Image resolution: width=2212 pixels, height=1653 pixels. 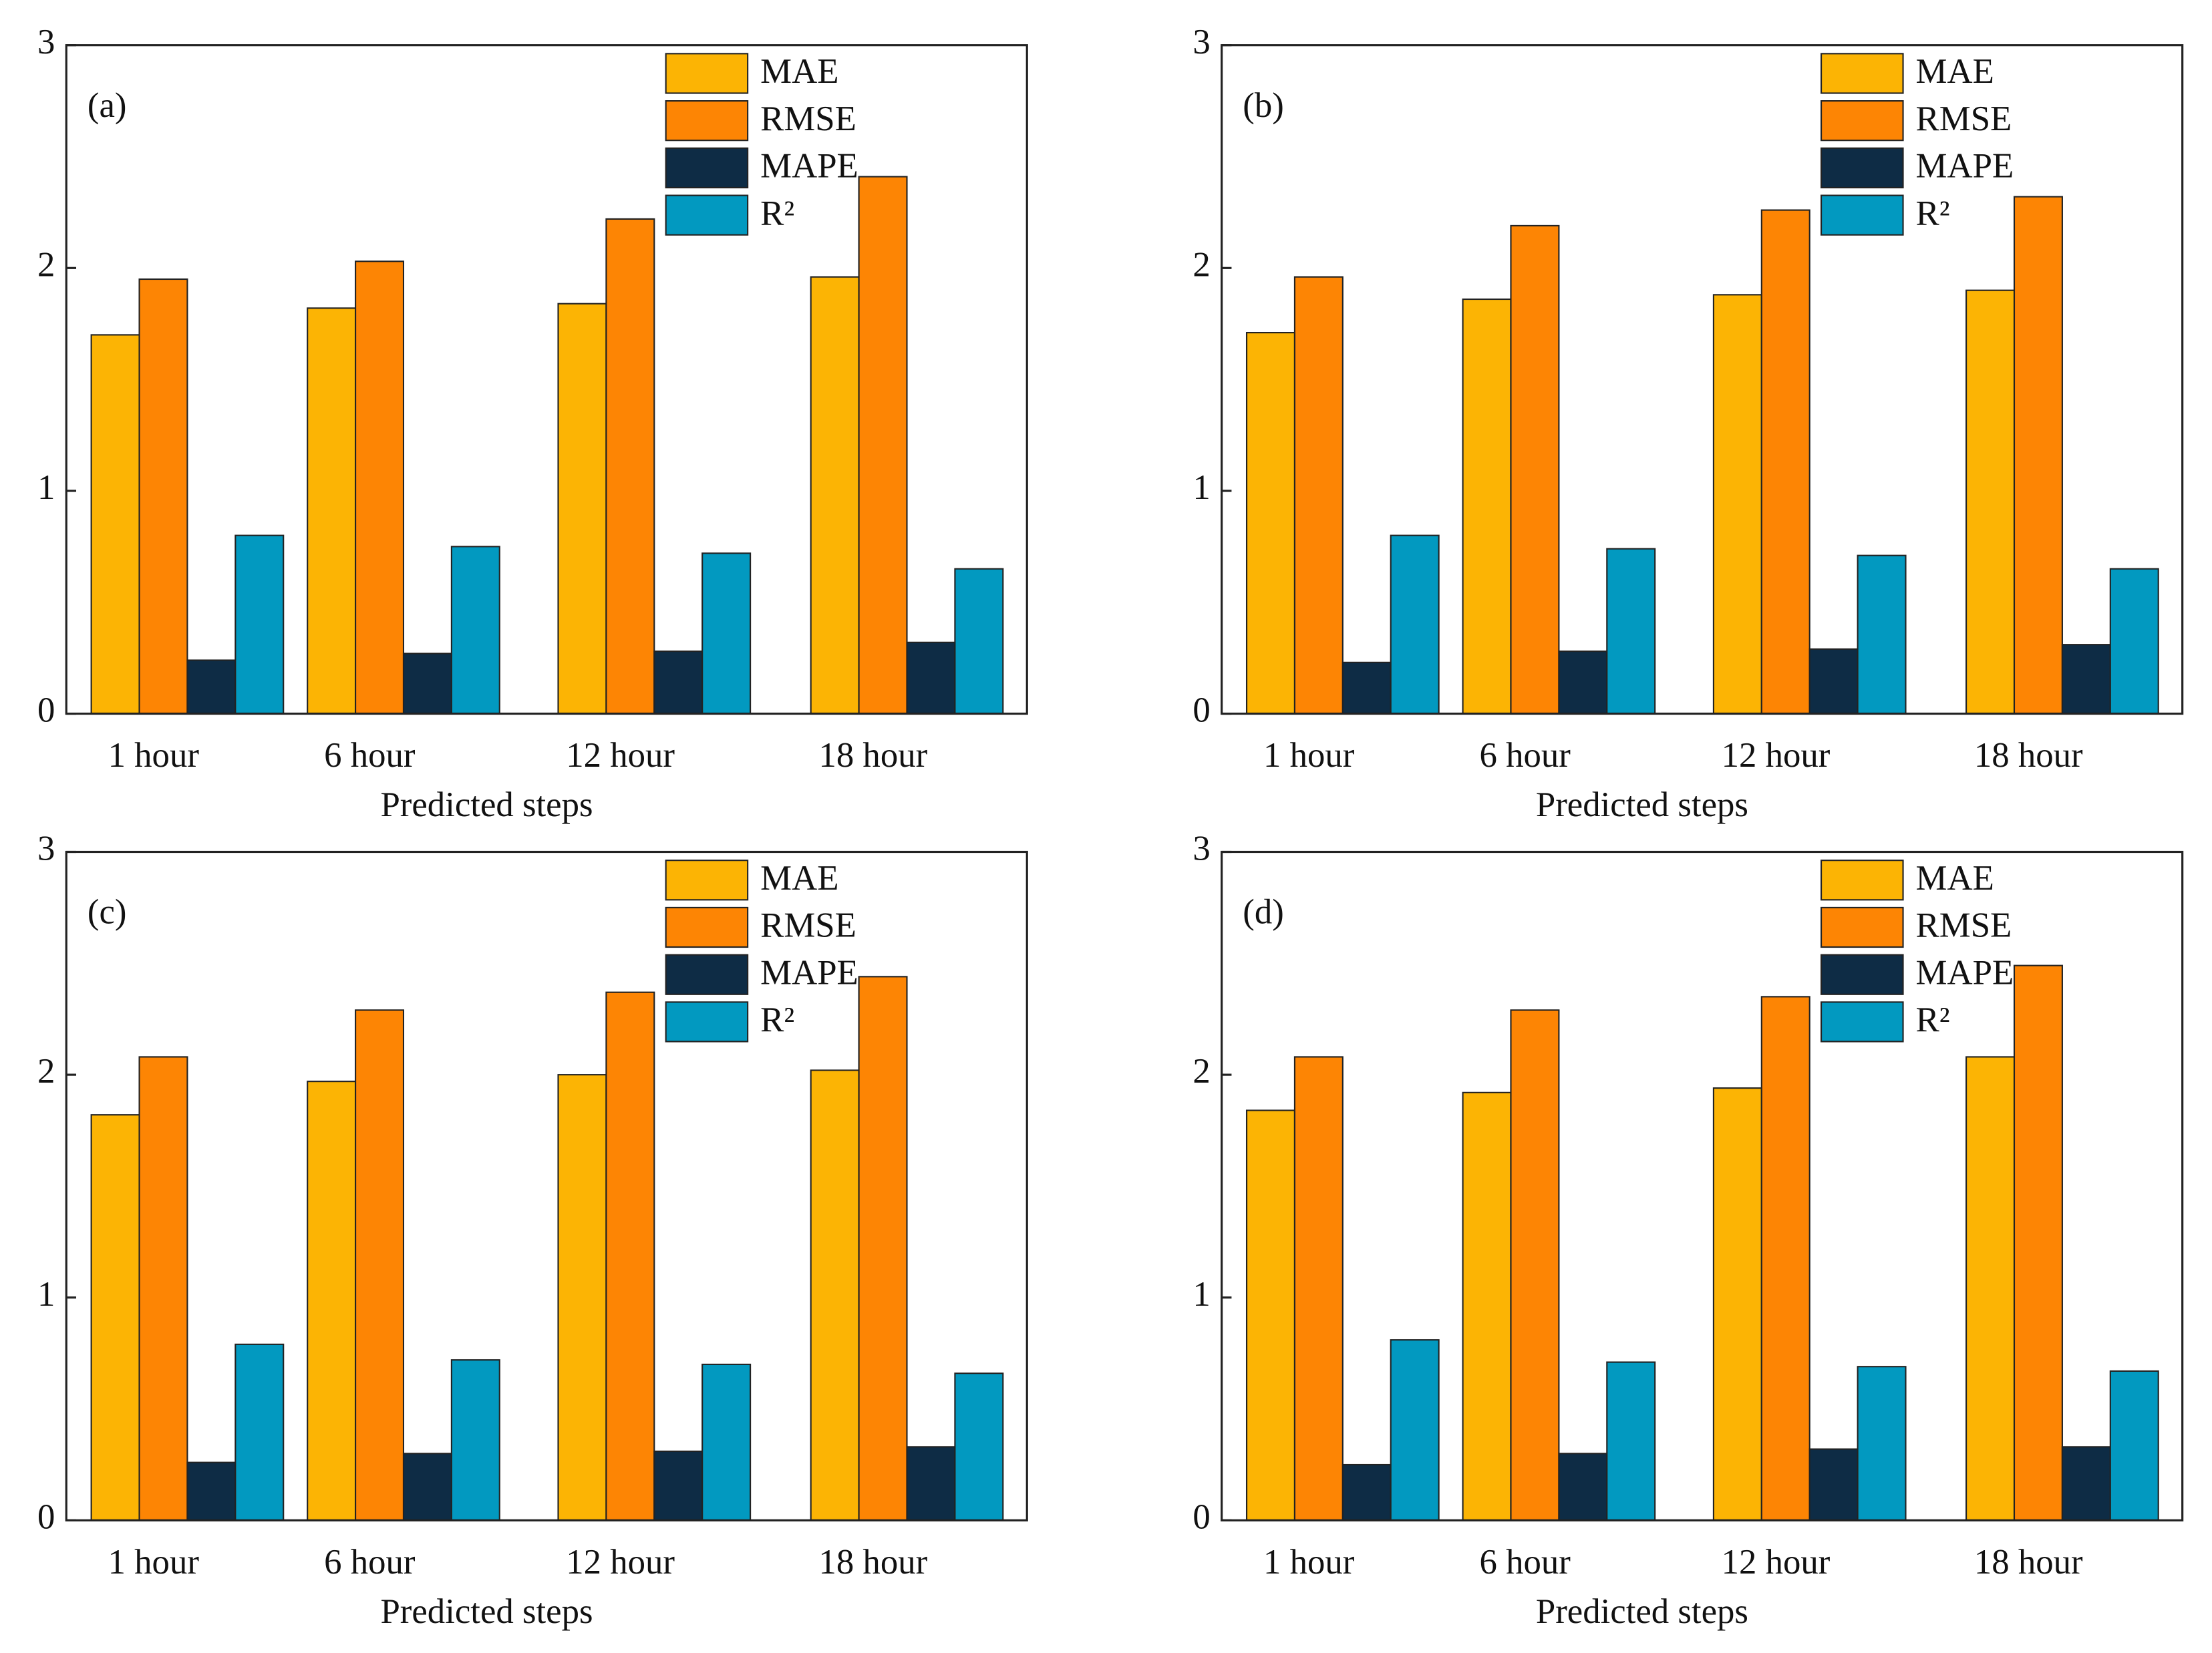 I want to click on panel-label: (b), so click(x=1263, y=105).